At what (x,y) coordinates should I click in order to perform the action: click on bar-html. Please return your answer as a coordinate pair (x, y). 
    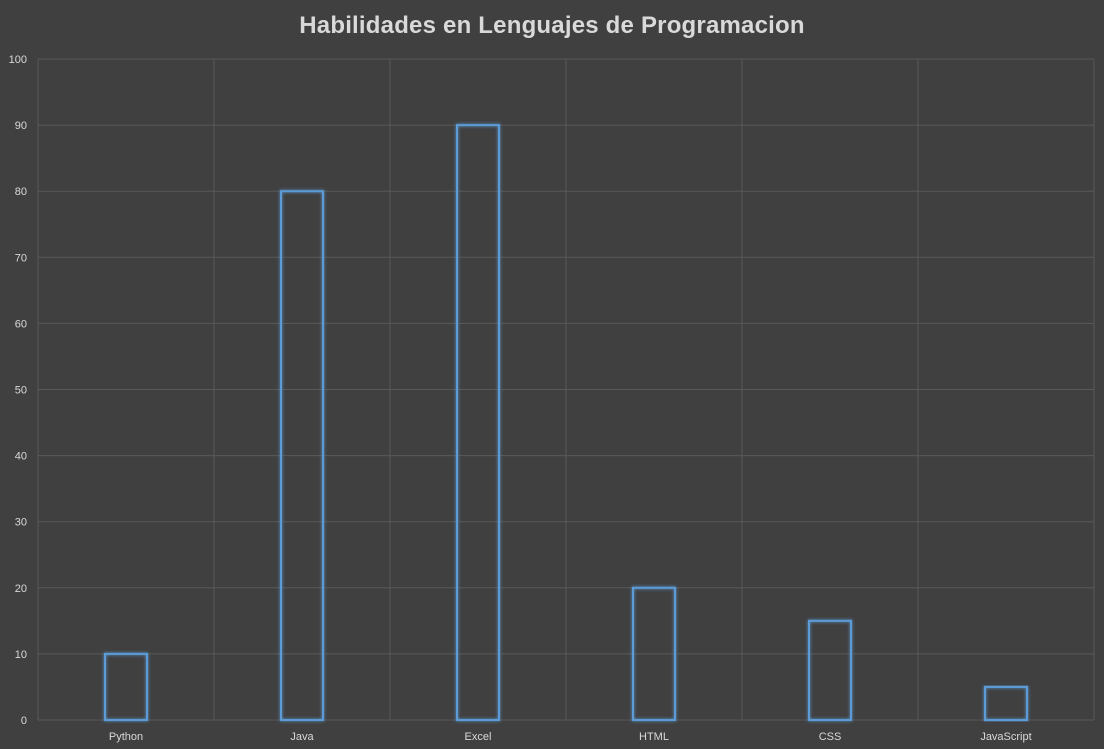
    Looking at the image, I should click on (654, 653).